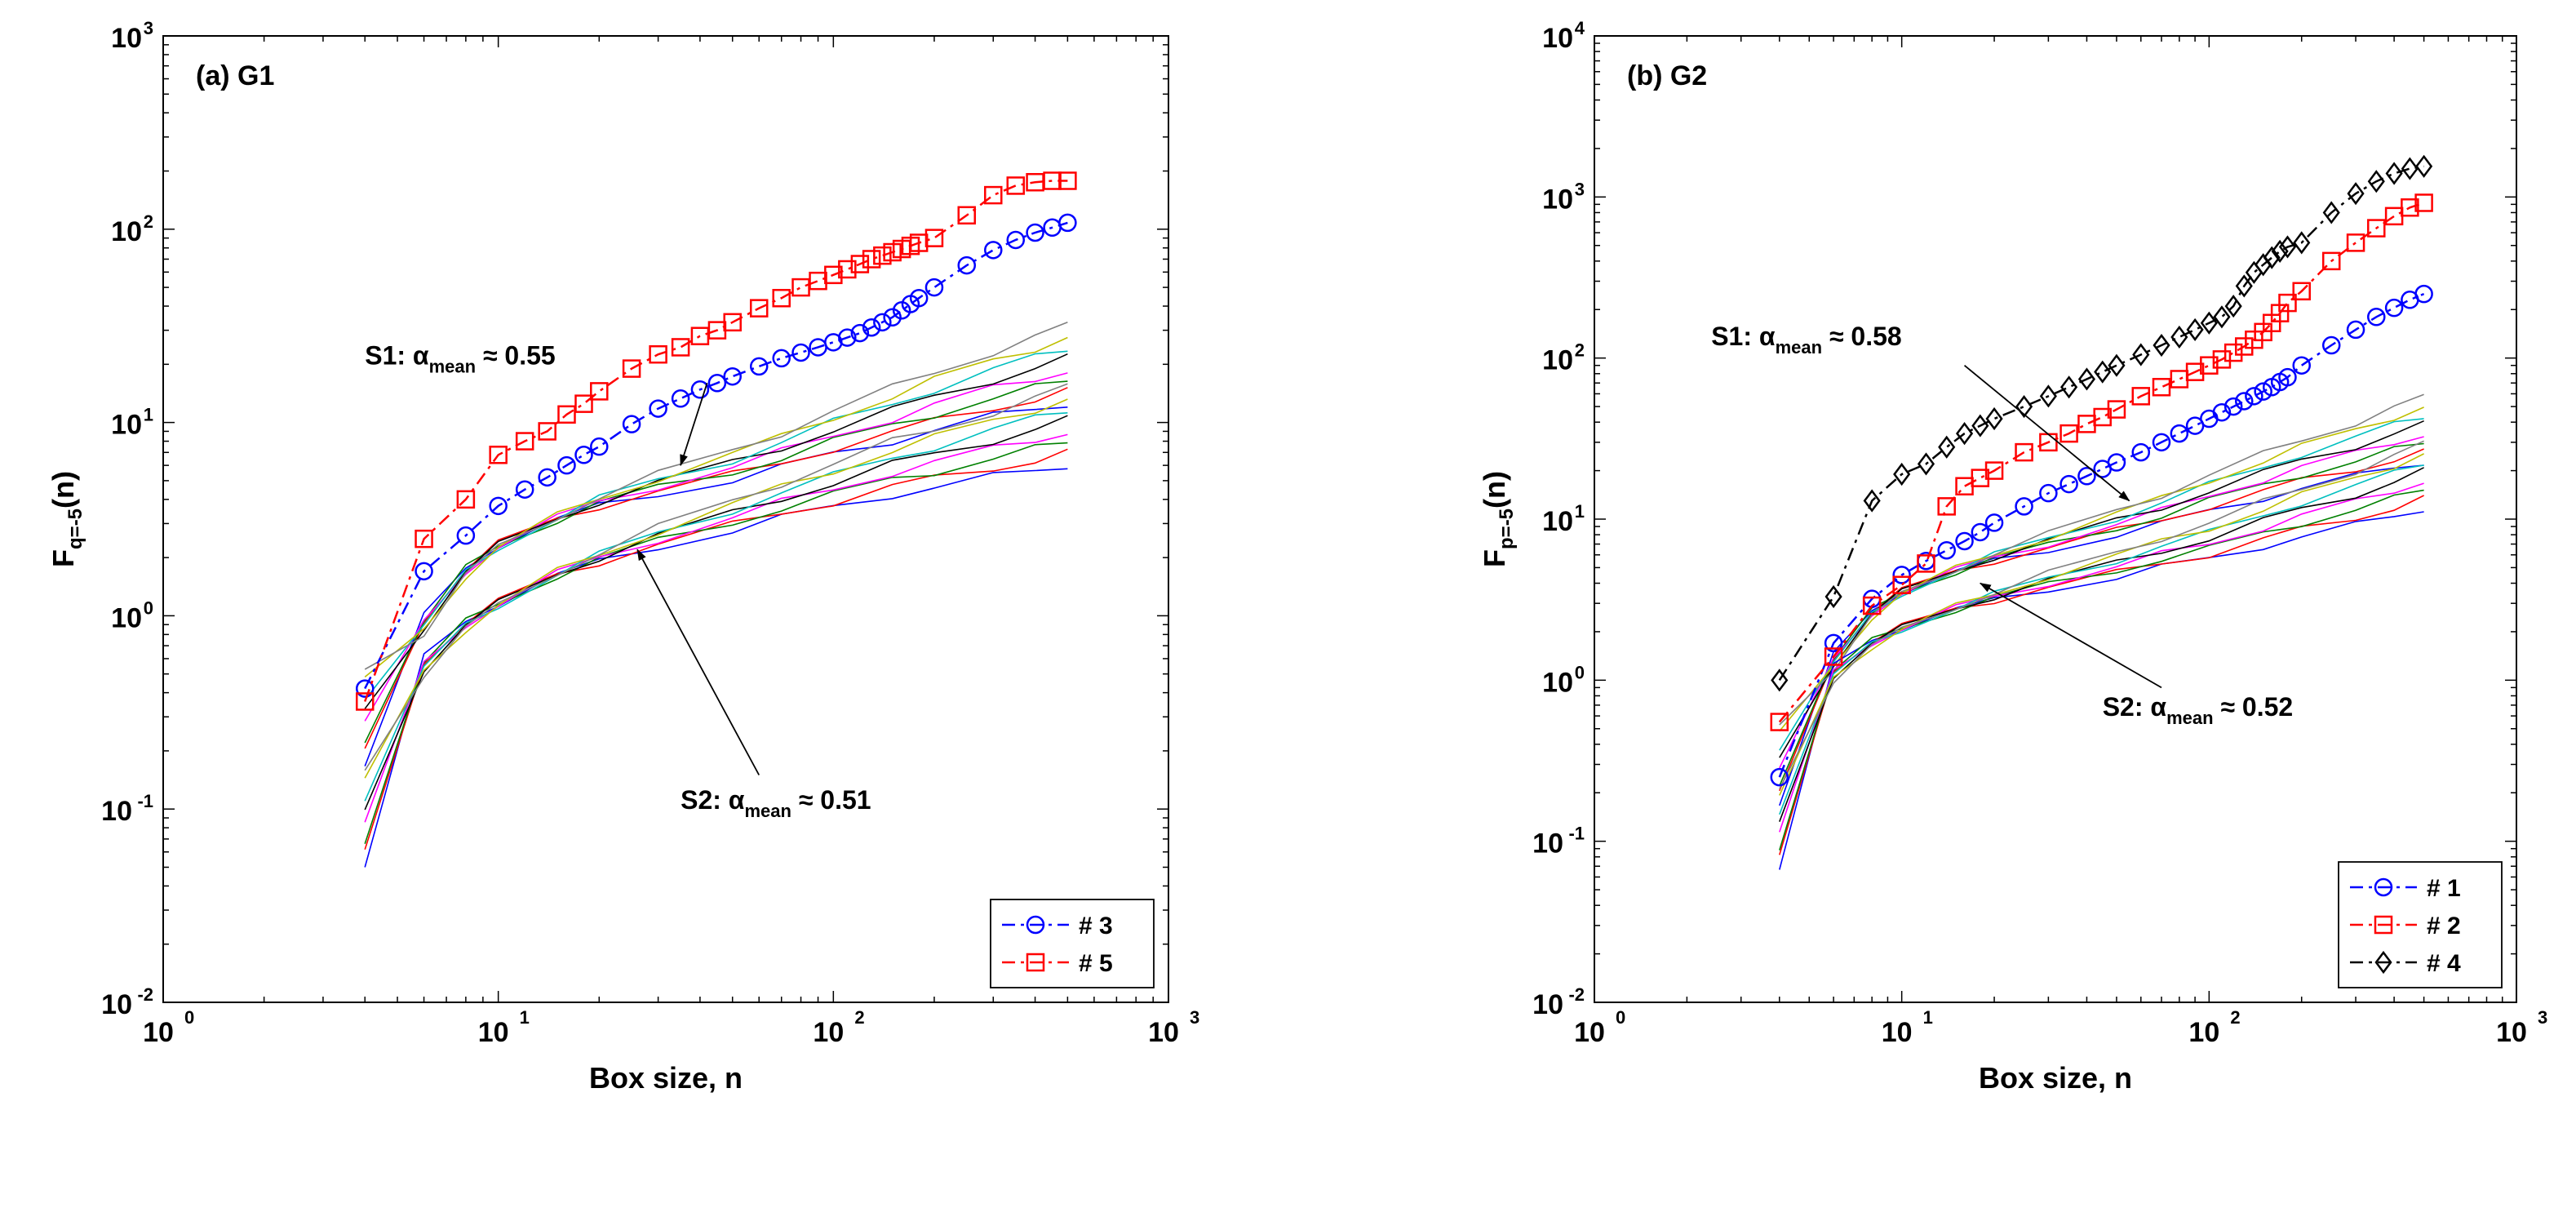  Describe the element at coordinates (1580, 28) in the screenshot. I see `y-tick-label-exponent: 4` at that location.